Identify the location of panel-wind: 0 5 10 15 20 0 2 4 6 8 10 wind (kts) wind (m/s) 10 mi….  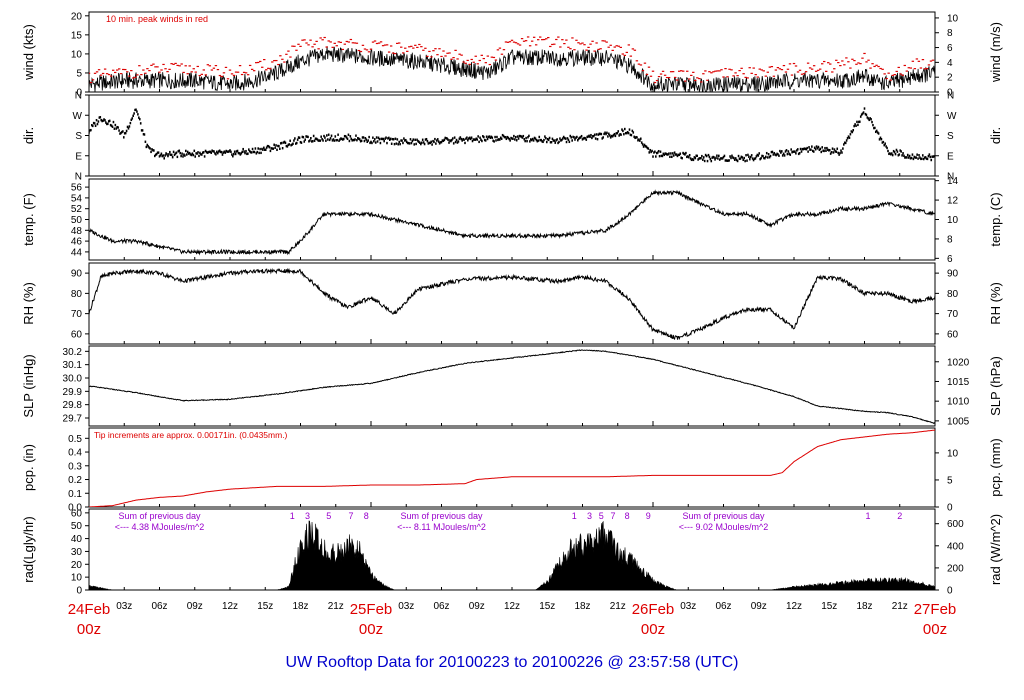
(512, 54).